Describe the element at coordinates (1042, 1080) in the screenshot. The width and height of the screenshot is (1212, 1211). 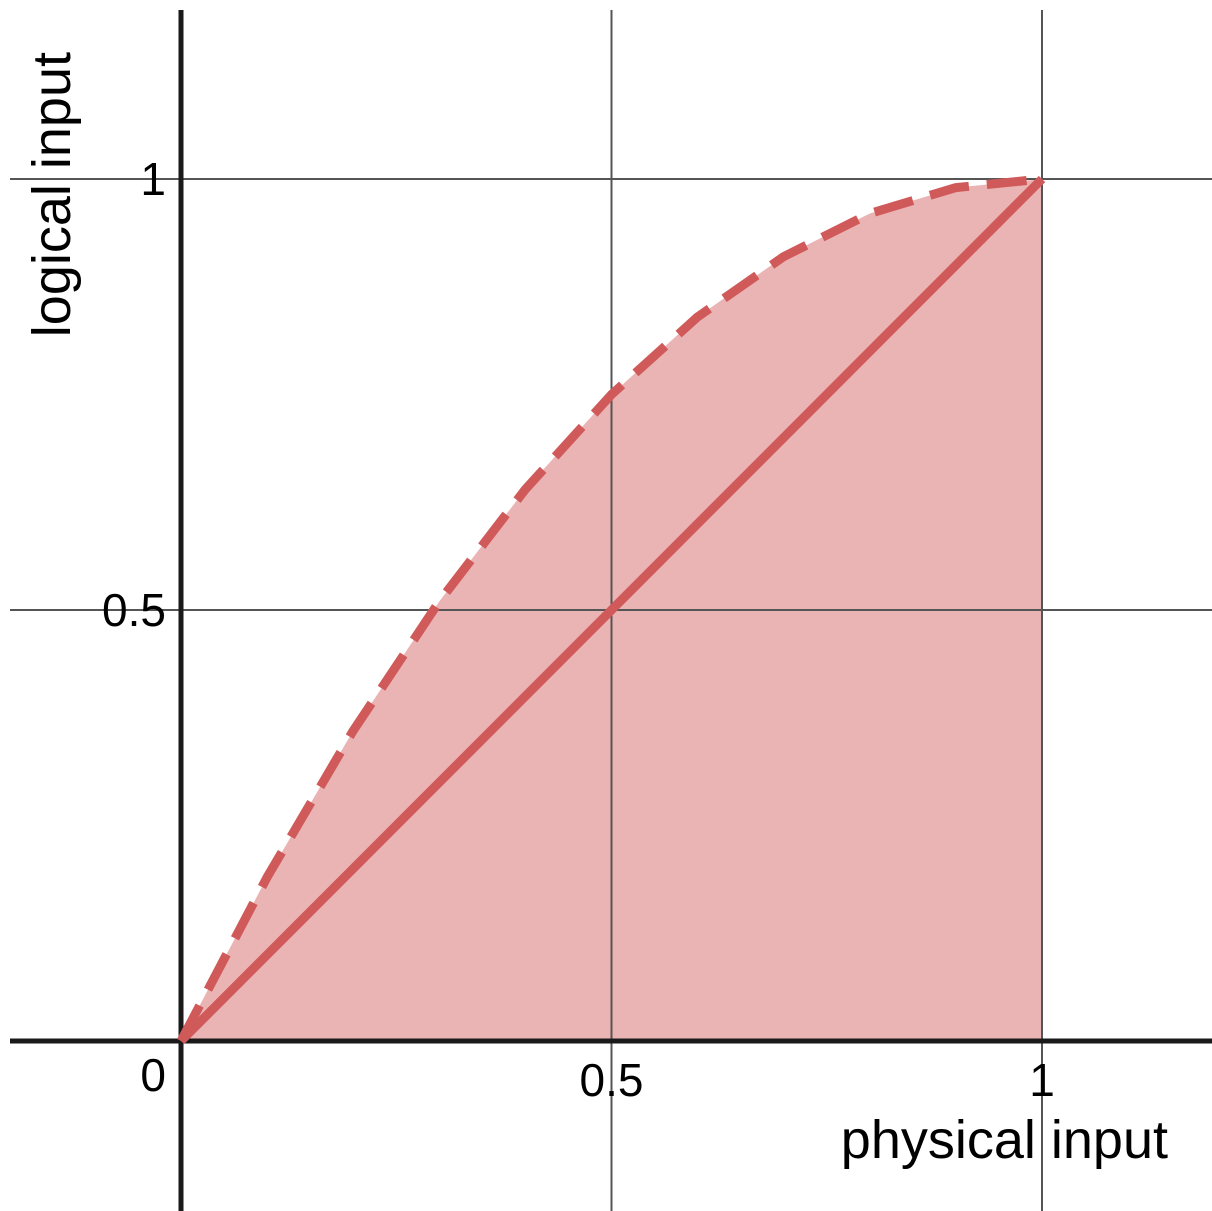
I see `x-tick-label: 1` at that location.